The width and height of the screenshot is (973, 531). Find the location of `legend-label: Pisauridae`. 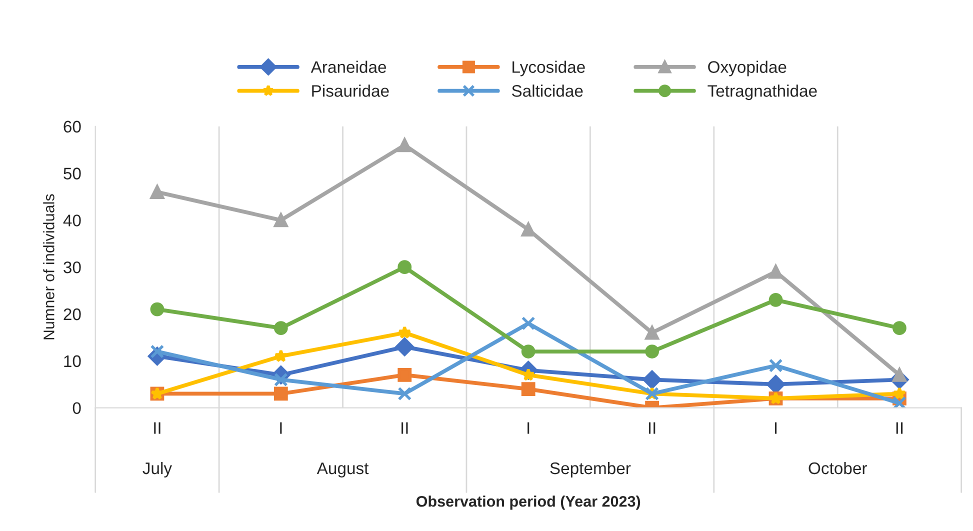

legend-label: Pisauridae is located at coordinates (350, 90).